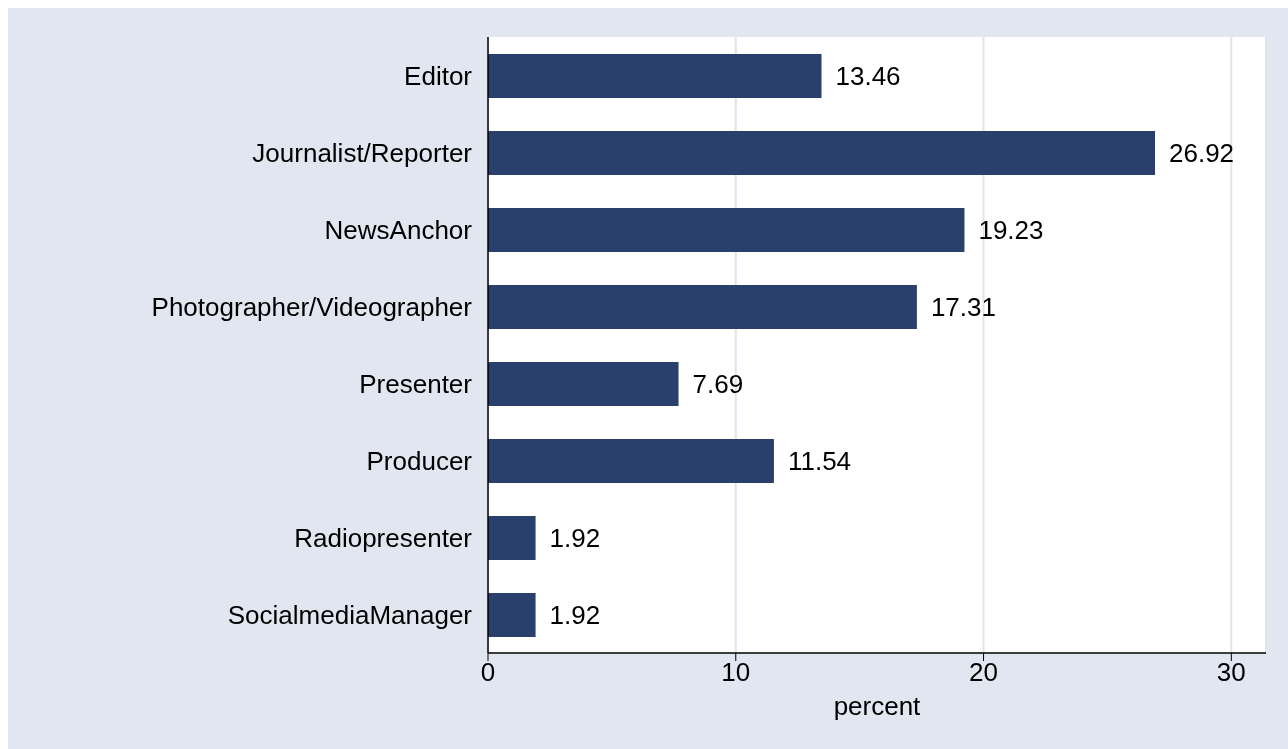 This screenshot has height=749, width=1288. Describe the element at coordinates (1202, 153) in the screenshot. I see `data-label: 26.92` at that location.